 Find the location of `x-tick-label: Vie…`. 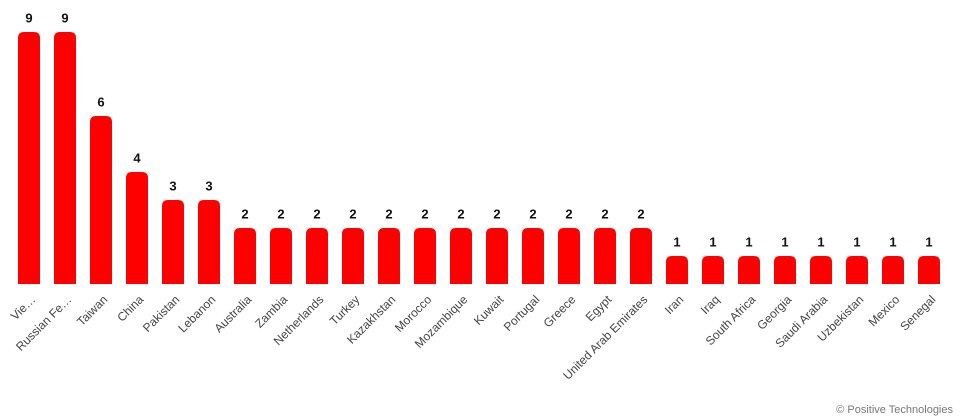

x-tick-label: Vie… is located at coordinates (23, 307).